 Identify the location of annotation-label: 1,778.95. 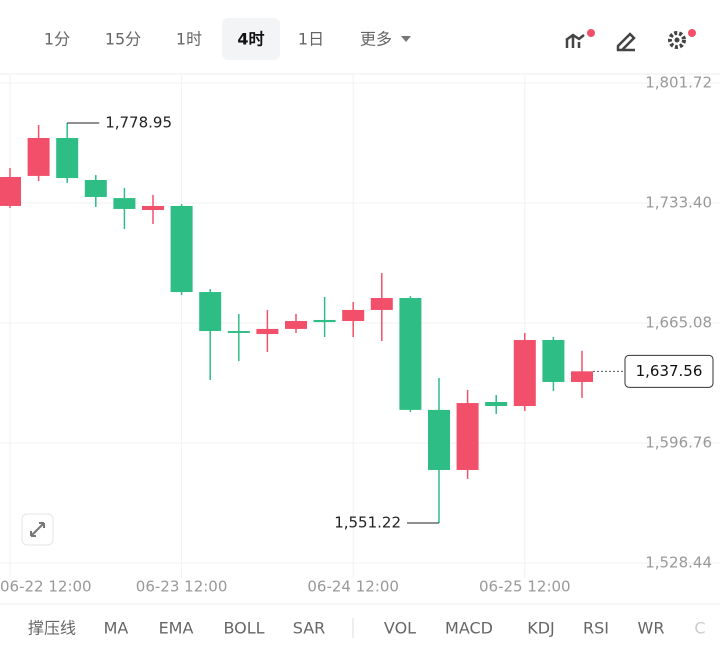
(138, 122).